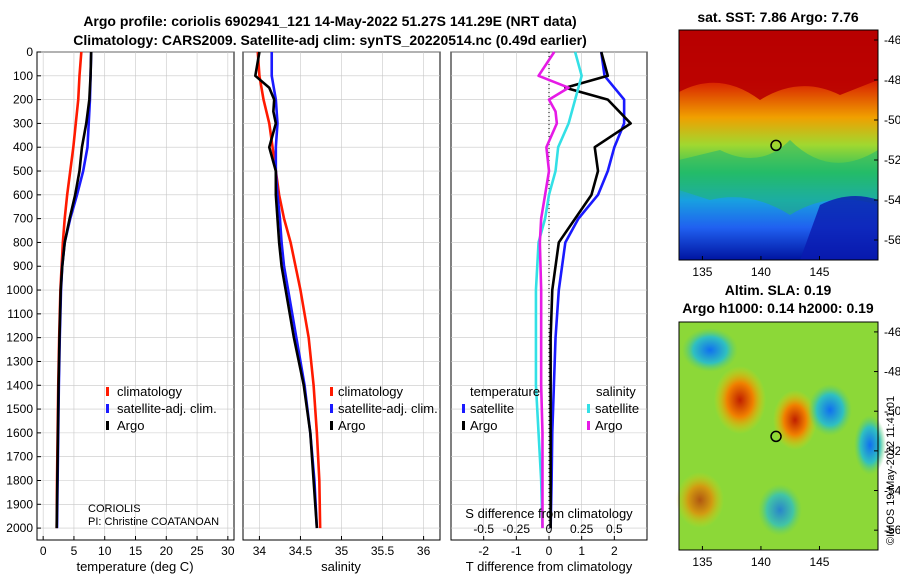  Describe the element at coordinates (492, 408) in the screenshot. I see `legend-label-t-satellite: satellite` at that location.